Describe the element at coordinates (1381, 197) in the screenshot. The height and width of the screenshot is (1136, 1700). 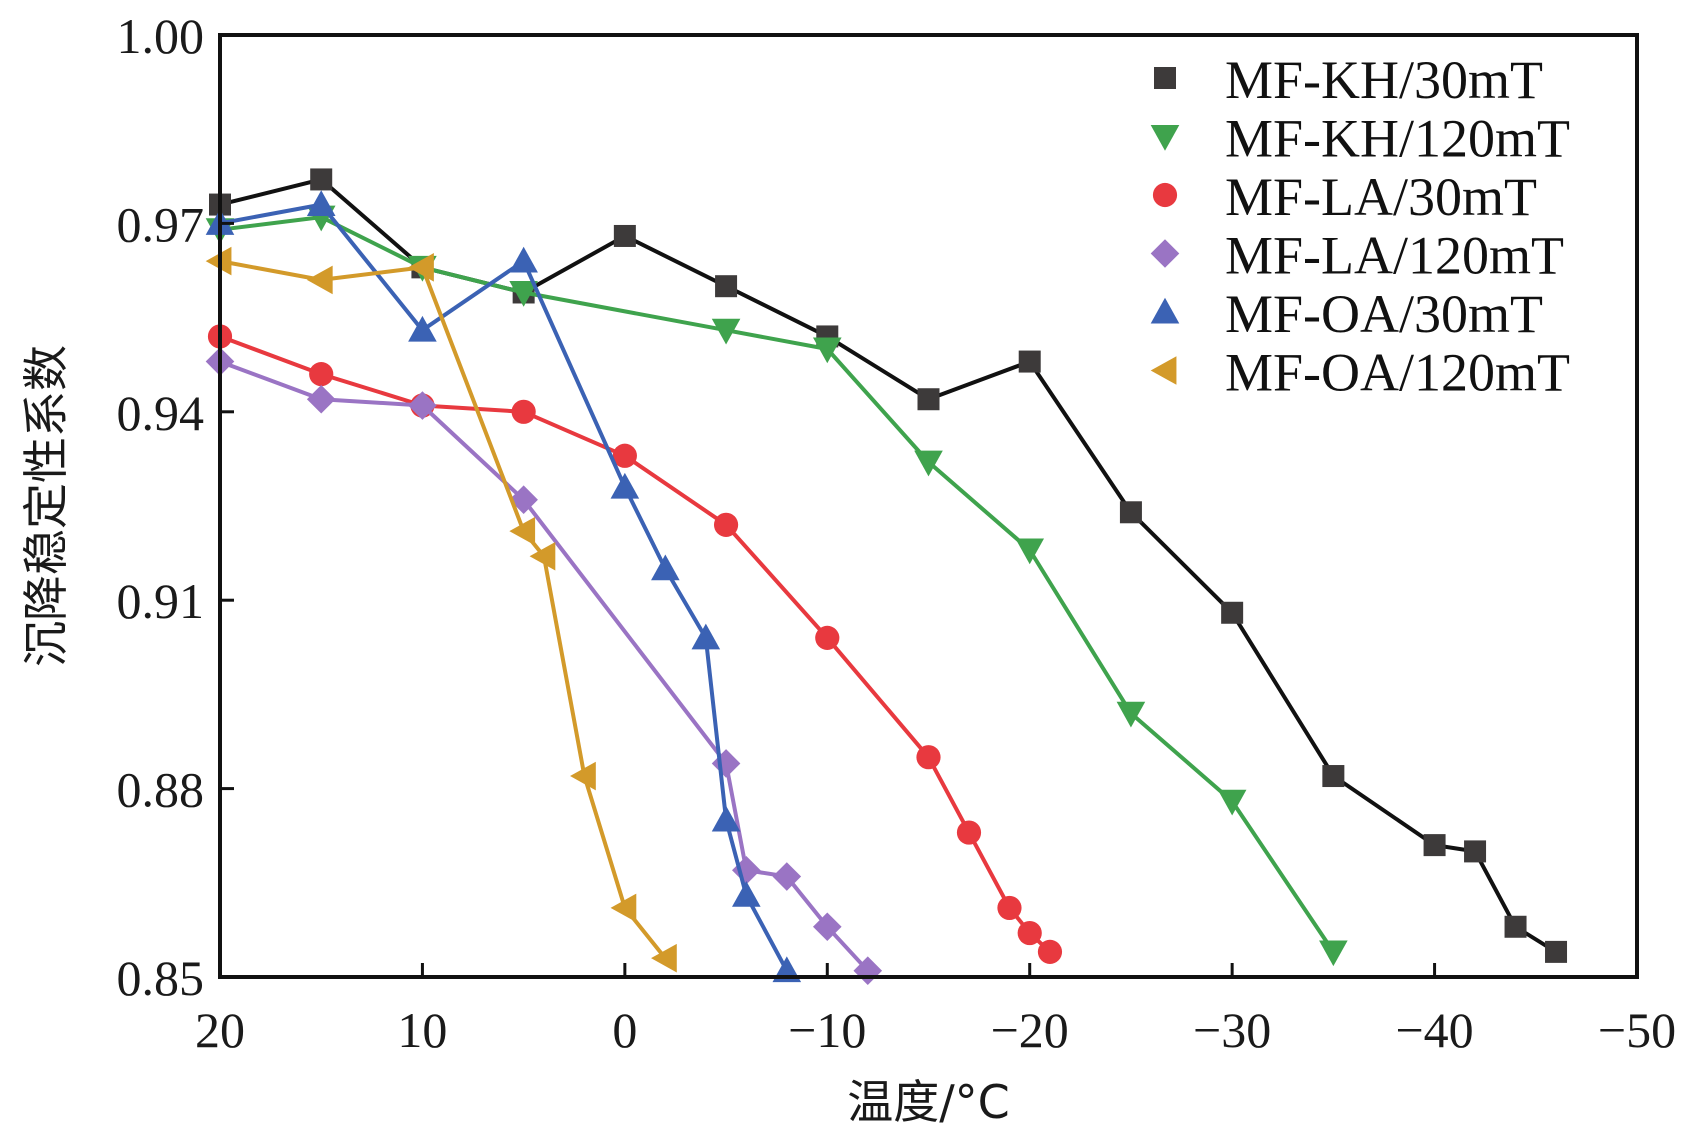
I see `legend-label: MF-LA/30mT` at that location.